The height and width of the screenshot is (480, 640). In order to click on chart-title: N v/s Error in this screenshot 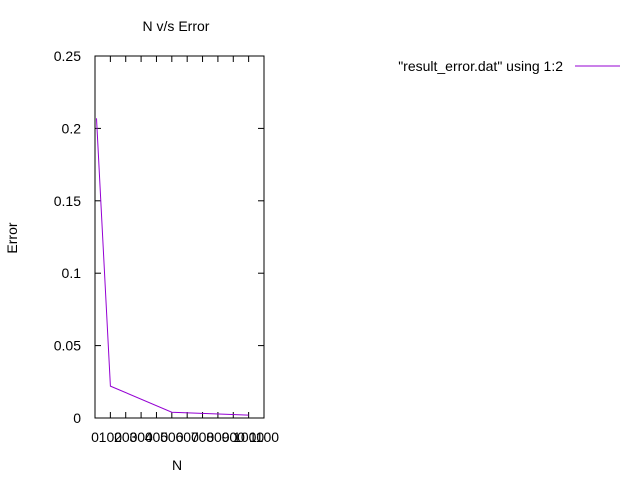, I will do `click(176, 26)`.